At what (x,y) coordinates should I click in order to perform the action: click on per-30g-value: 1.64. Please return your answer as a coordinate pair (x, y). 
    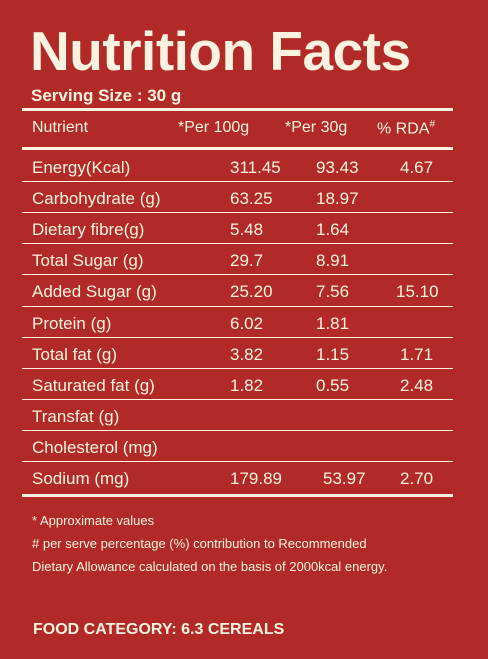
    Looking at the image, I should click on (333, 229).